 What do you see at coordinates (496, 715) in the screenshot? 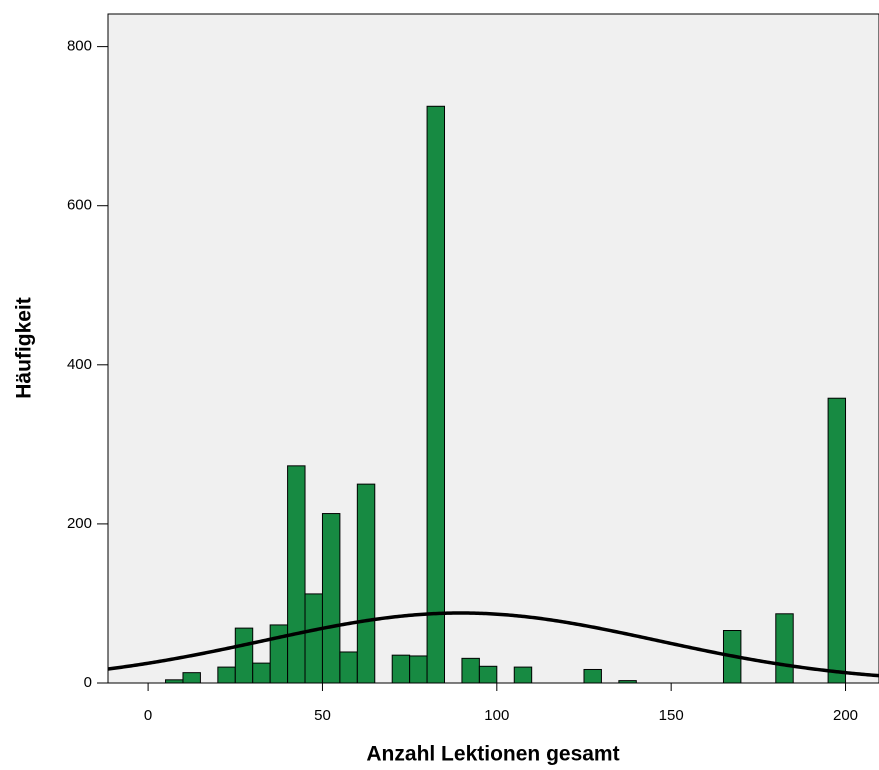
I see `x-tick-label: 100` at bounding box center [496, 715].